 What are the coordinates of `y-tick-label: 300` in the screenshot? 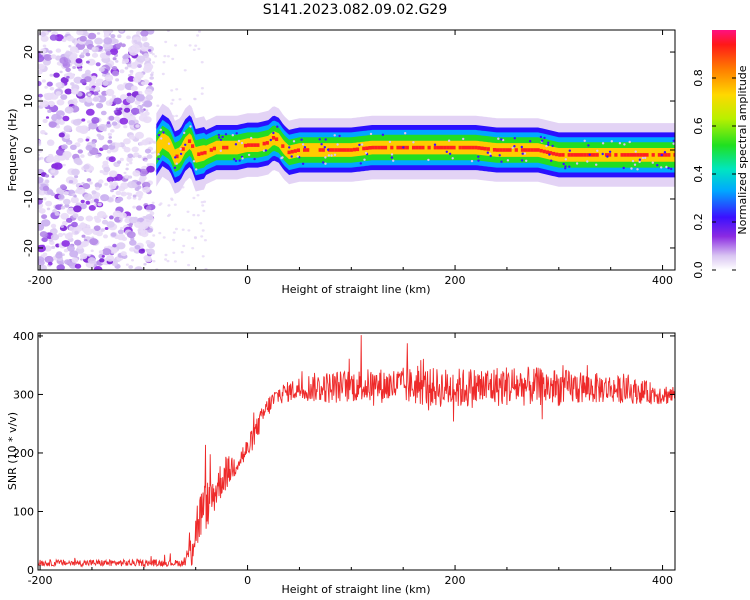 It's located at (23, 394).